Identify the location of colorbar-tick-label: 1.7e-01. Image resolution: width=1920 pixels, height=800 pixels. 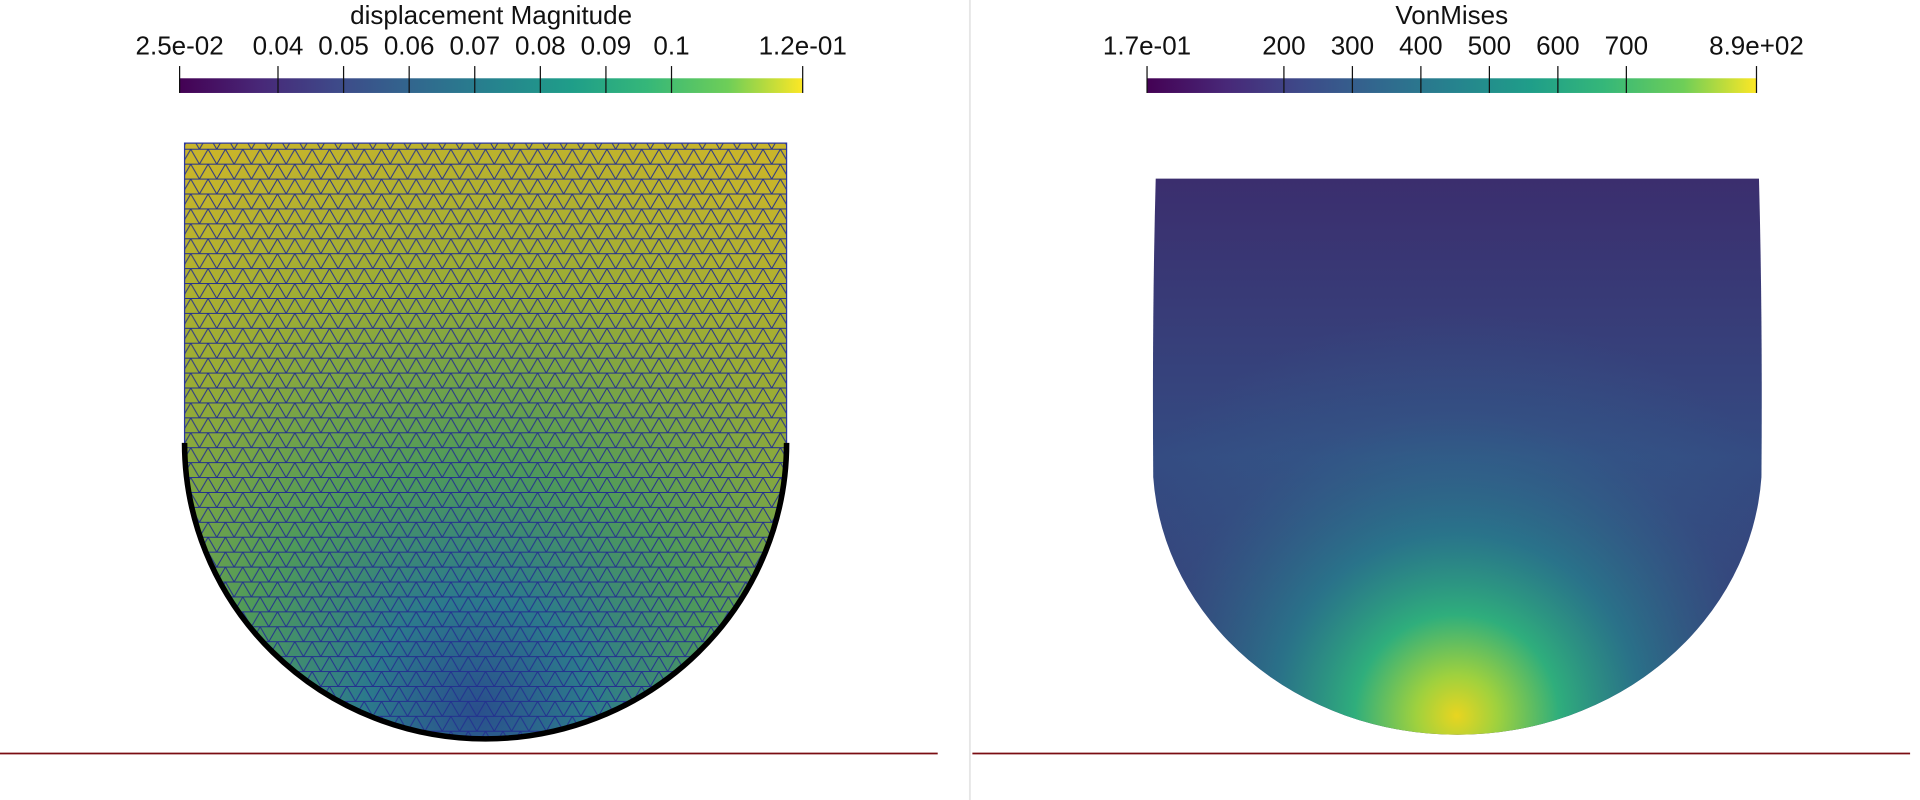
(1147, 47).